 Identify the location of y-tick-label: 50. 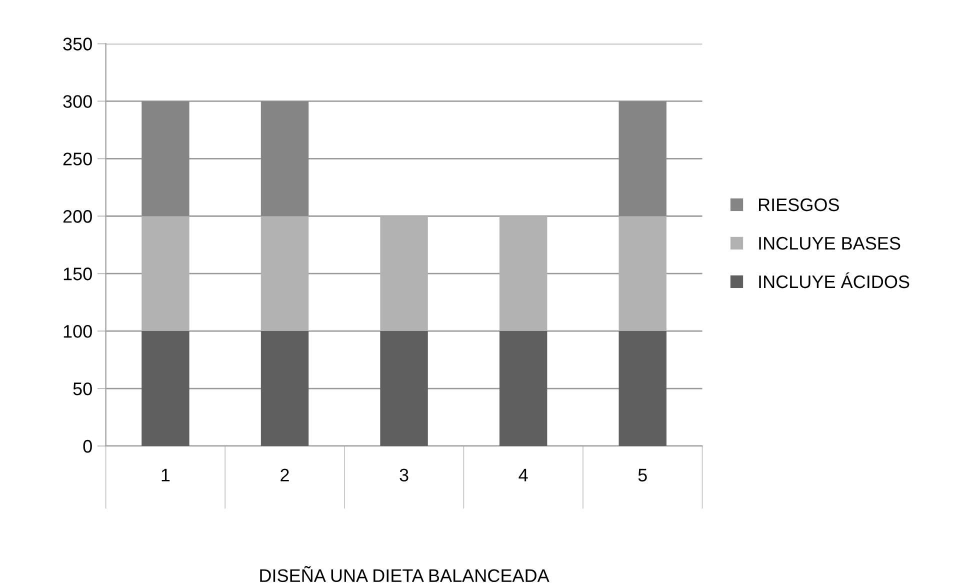
(82, 389).